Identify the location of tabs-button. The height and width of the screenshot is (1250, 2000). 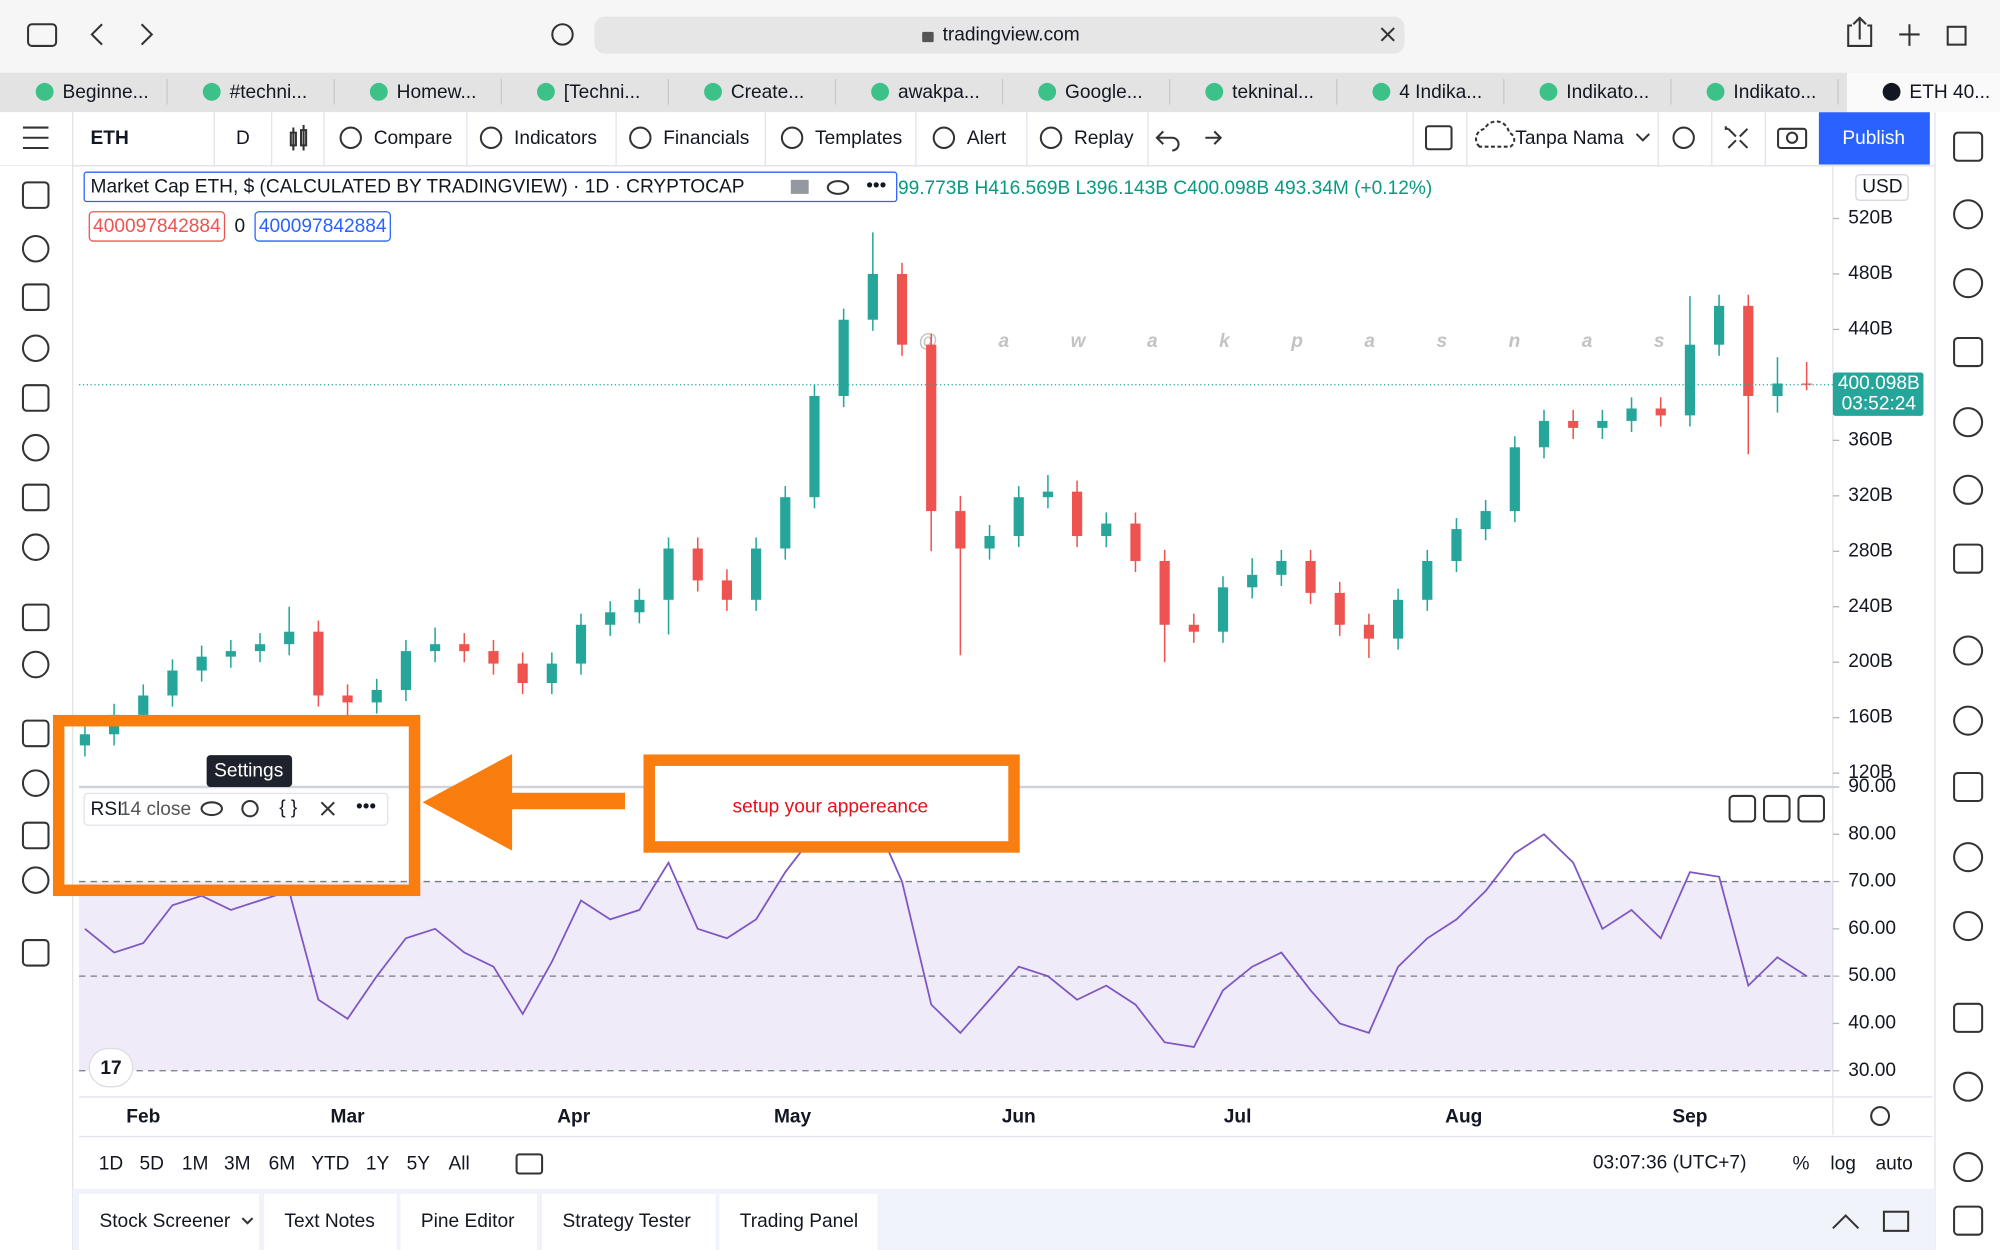
(1956, 35).